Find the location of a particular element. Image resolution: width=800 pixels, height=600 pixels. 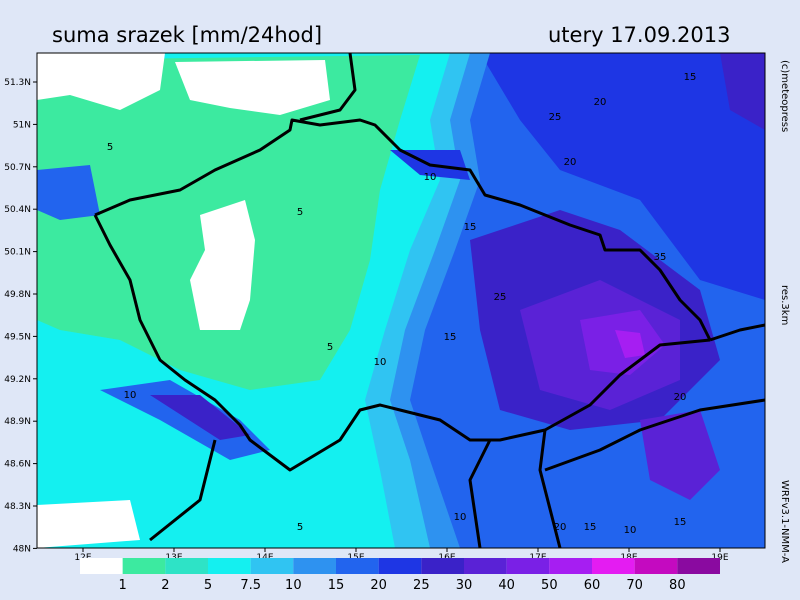

legend-level: 5 is located at coordinates (208, 585).